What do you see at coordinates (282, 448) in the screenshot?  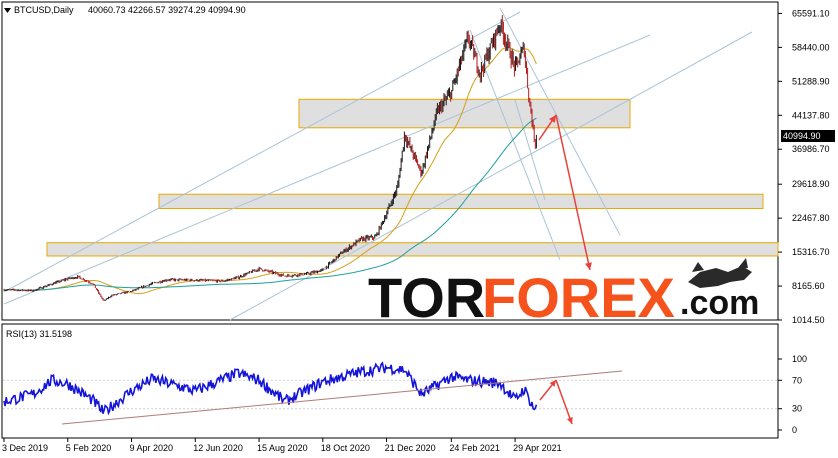 I see `x-tick-label: 15 Aug 2020` at bounding box center [282, 448].